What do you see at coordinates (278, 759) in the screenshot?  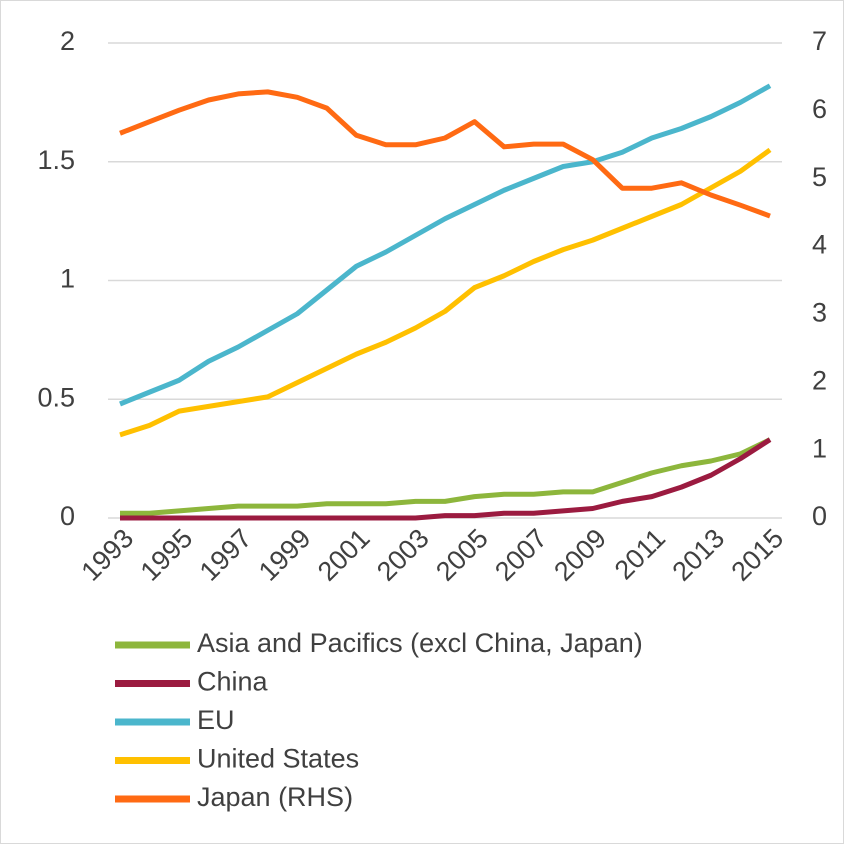 I see `legend-label: United States` at bounding box center [278, 759].